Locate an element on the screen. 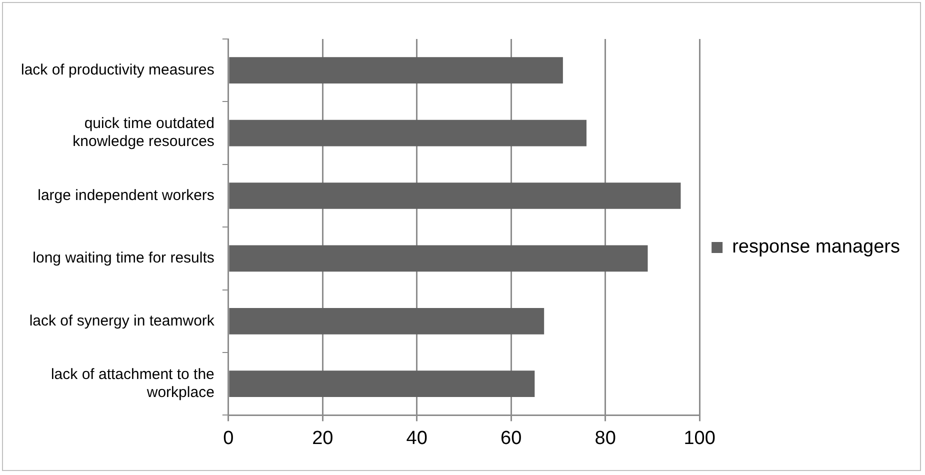 The image size is (925, 475). y-tick-label: lack of synergy in teamwork is located at coordinates (122, 321).